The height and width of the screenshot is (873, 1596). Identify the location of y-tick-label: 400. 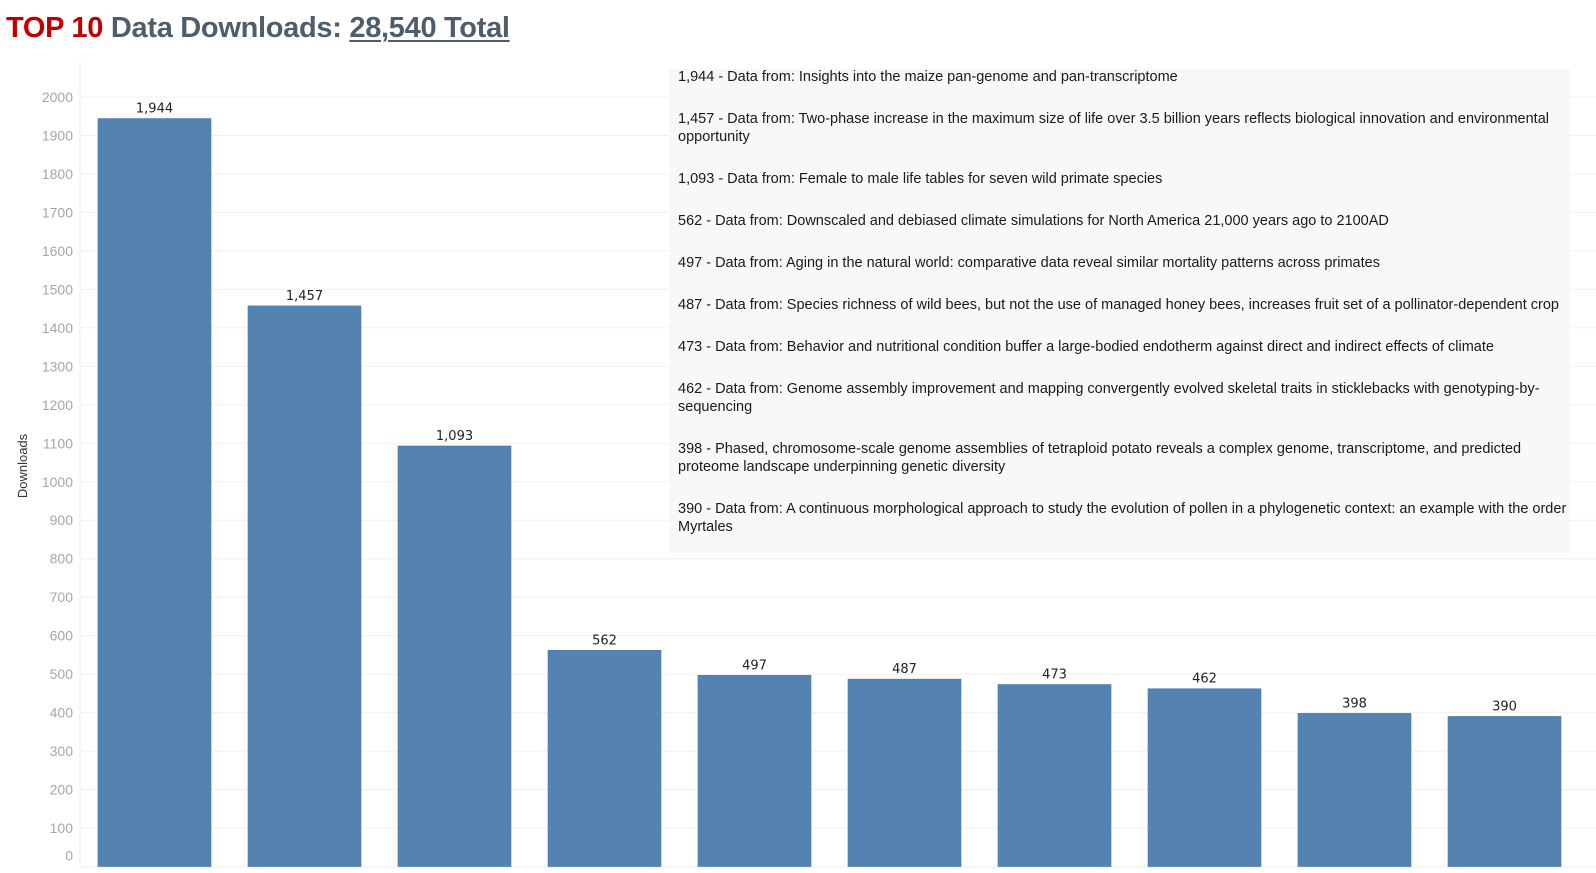
(62, 713).